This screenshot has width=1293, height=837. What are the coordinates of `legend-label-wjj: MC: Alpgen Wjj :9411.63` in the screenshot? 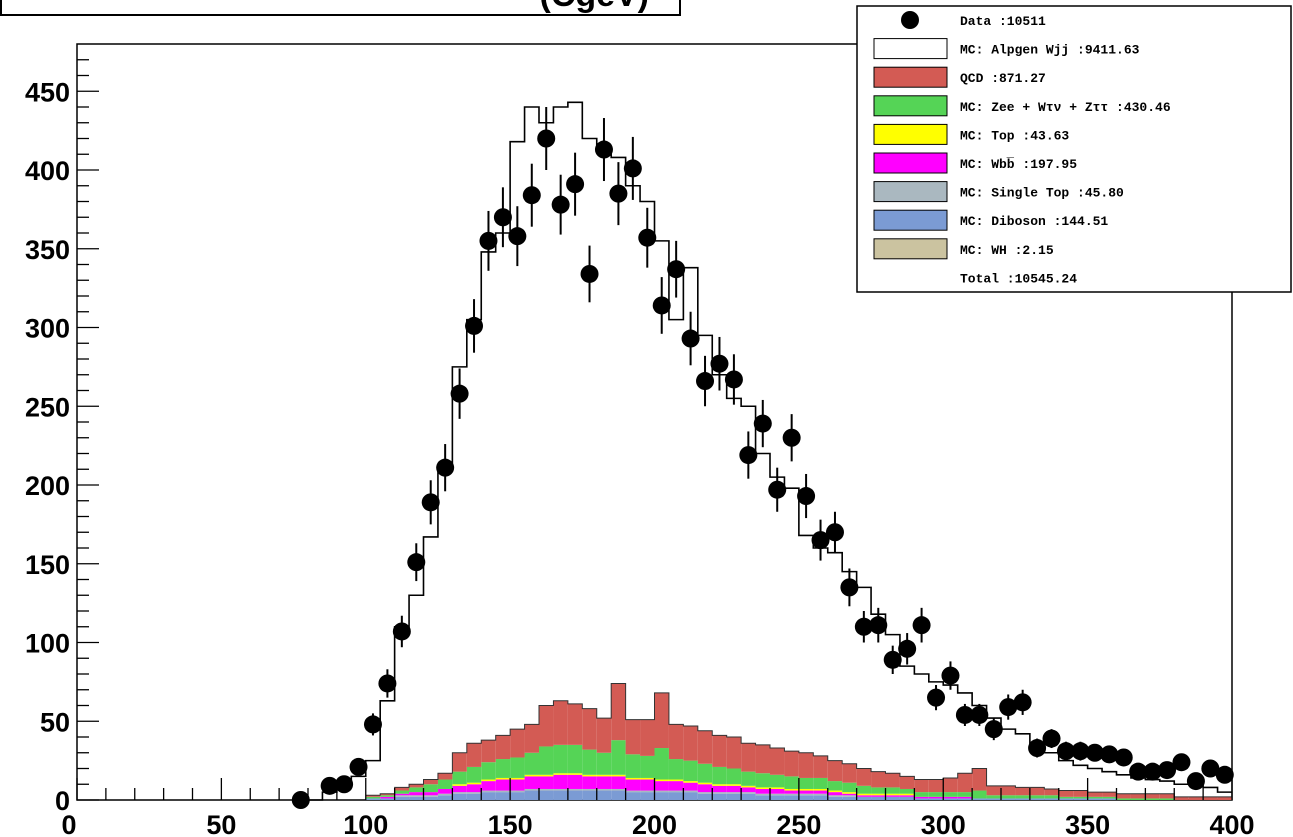 It's located at (1050, 50).